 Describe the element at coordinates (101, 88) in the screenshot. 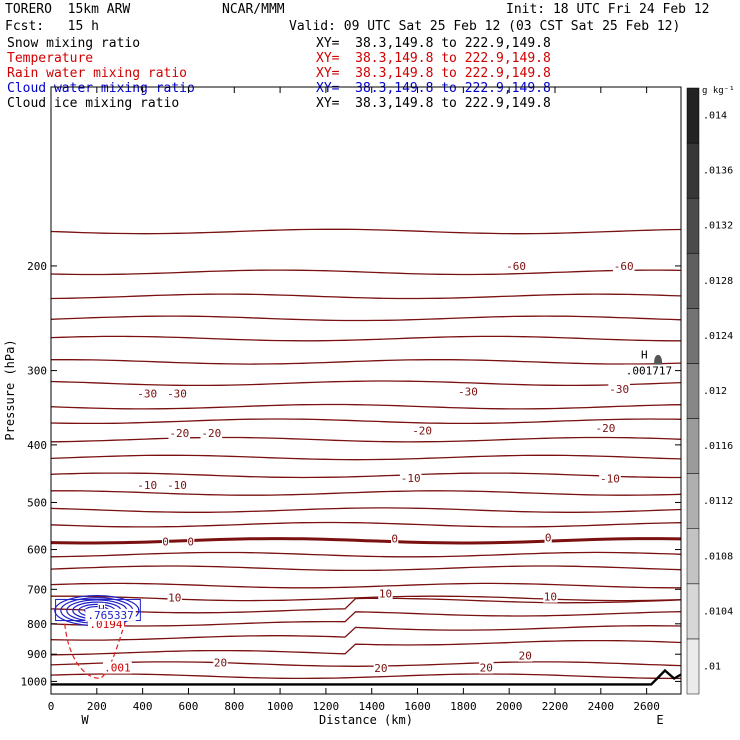

I see `field-name-cloud-water: Cloud water mixing ratio` at that location.